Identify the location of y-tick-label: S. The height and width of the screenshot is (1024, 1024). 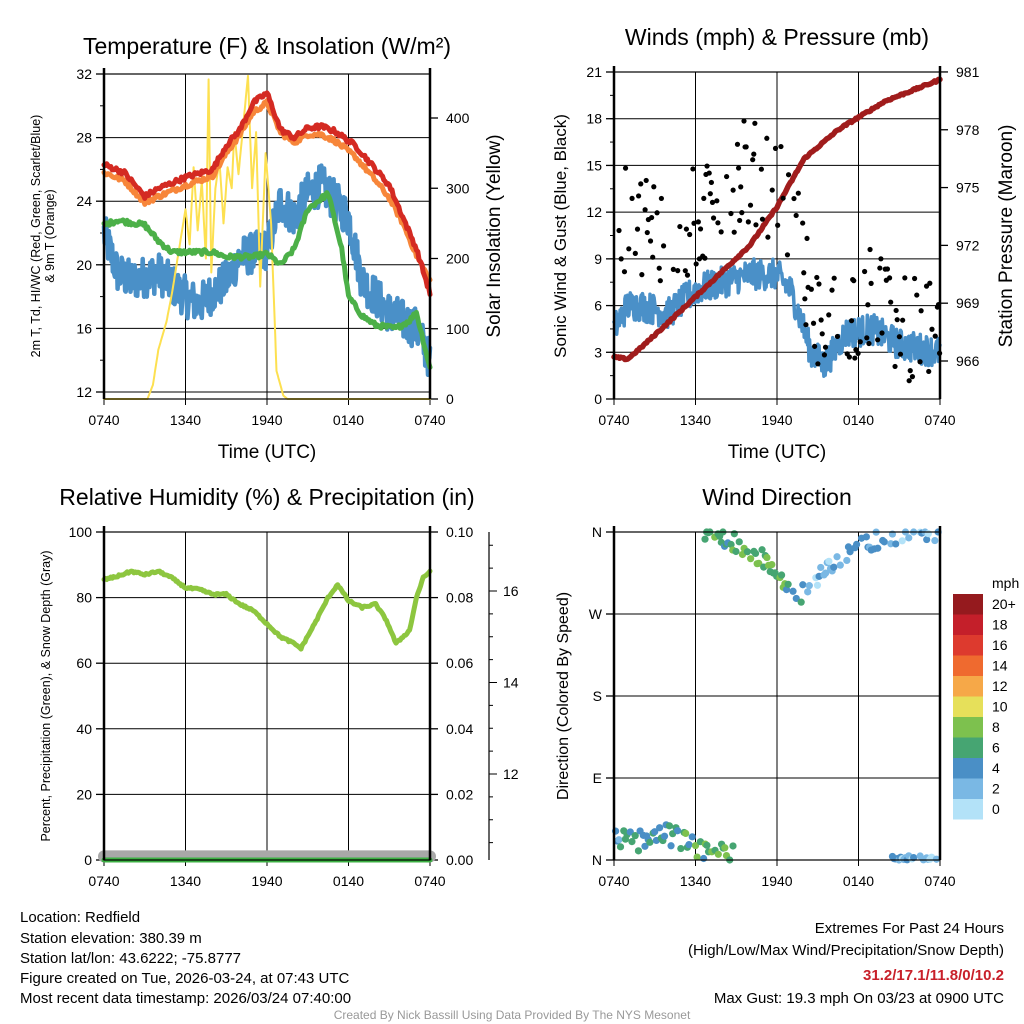
(597, 696).